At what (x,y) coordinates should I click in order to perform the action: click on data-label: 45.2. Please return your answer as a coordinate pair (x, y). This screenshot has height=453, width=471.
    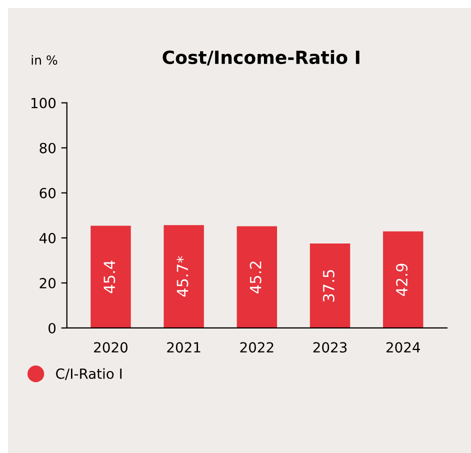
    Looking at the image, I should click on (256, 278).